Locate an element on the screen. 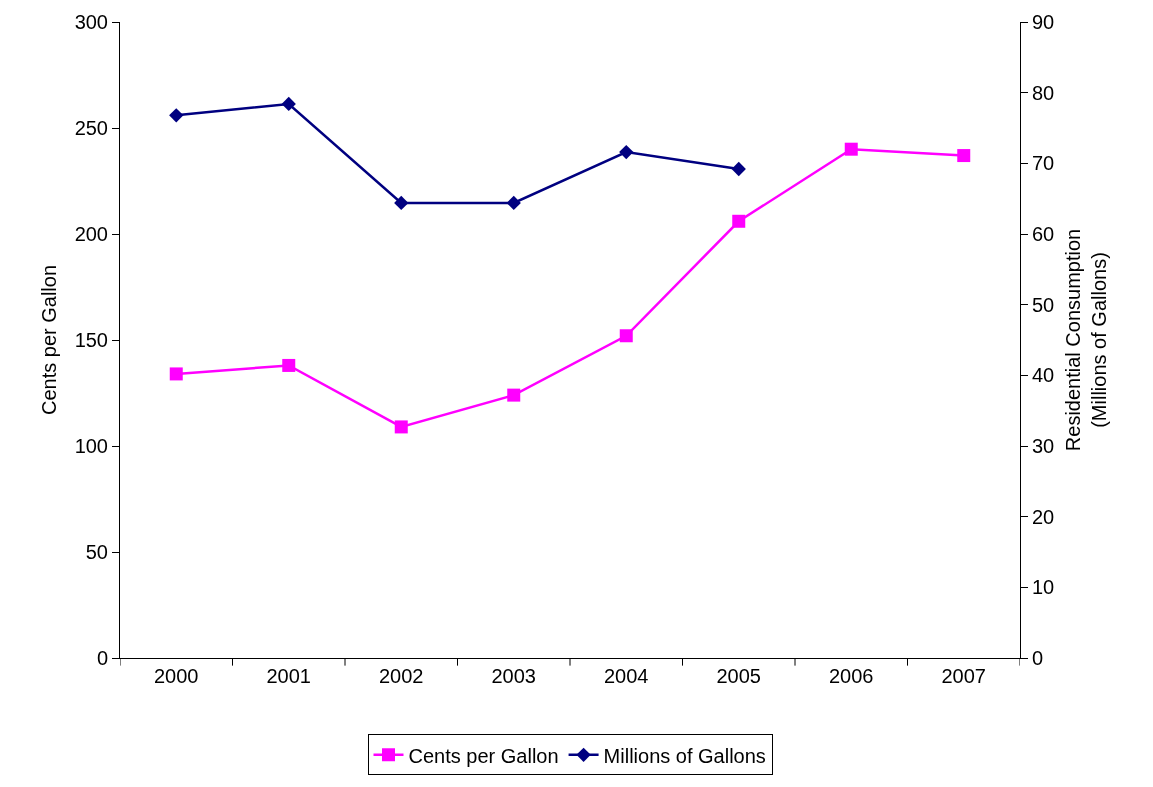  y-tick-label: 200 is located at coordinates (91, 234).